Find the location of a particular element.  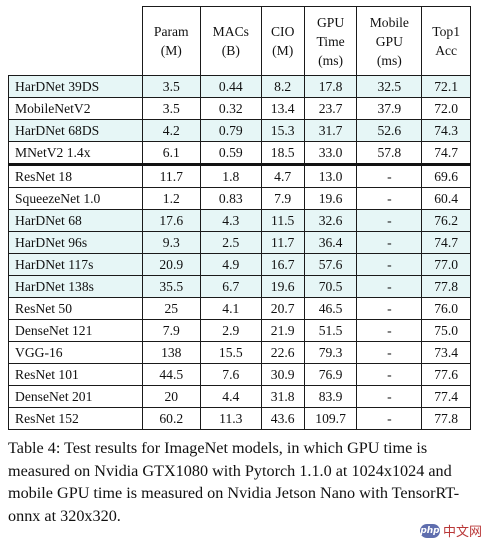

model-name-cell: HarDNet 138s is located at coordinates (75, 286).